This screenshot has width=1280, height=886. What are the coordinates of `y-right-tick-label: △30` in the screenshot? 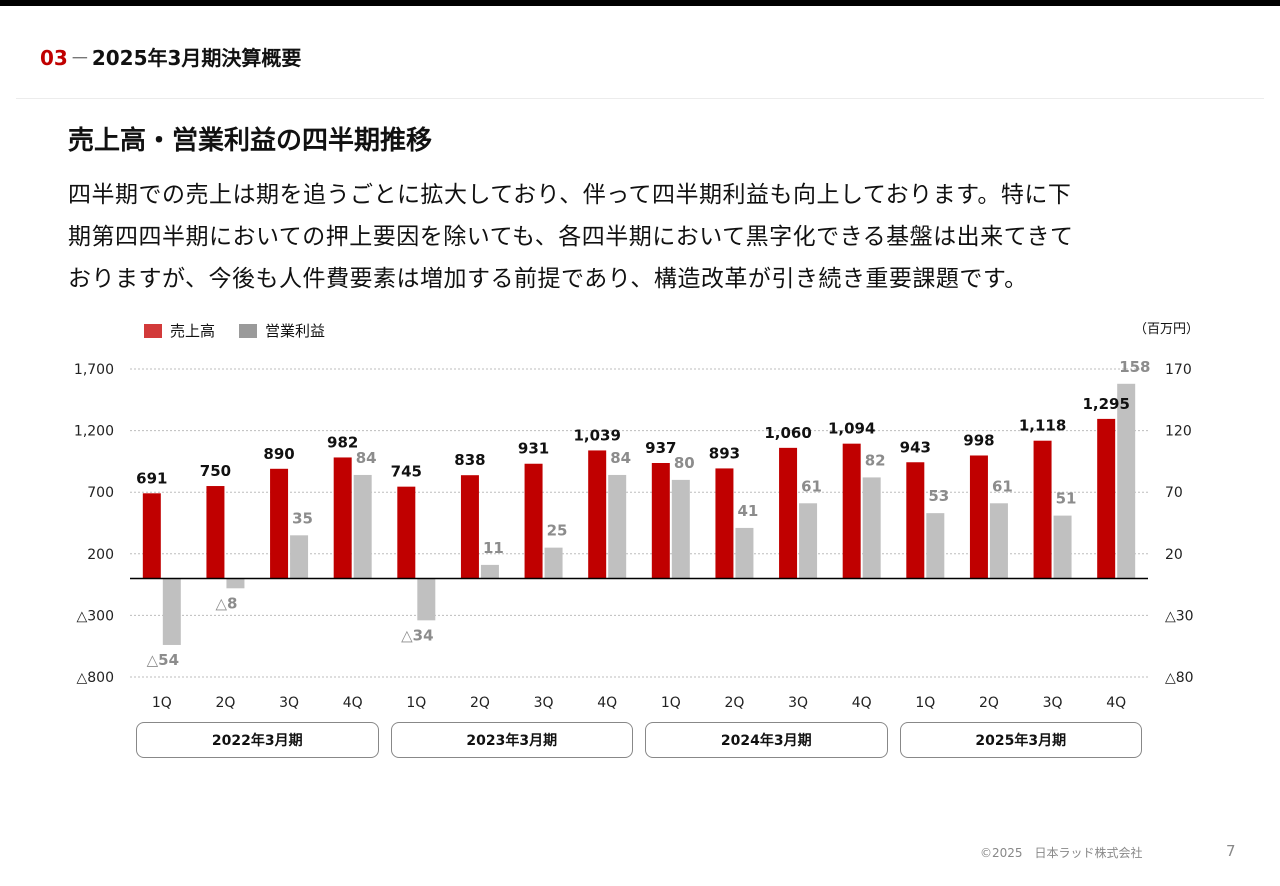 It's located at (1179, 616).